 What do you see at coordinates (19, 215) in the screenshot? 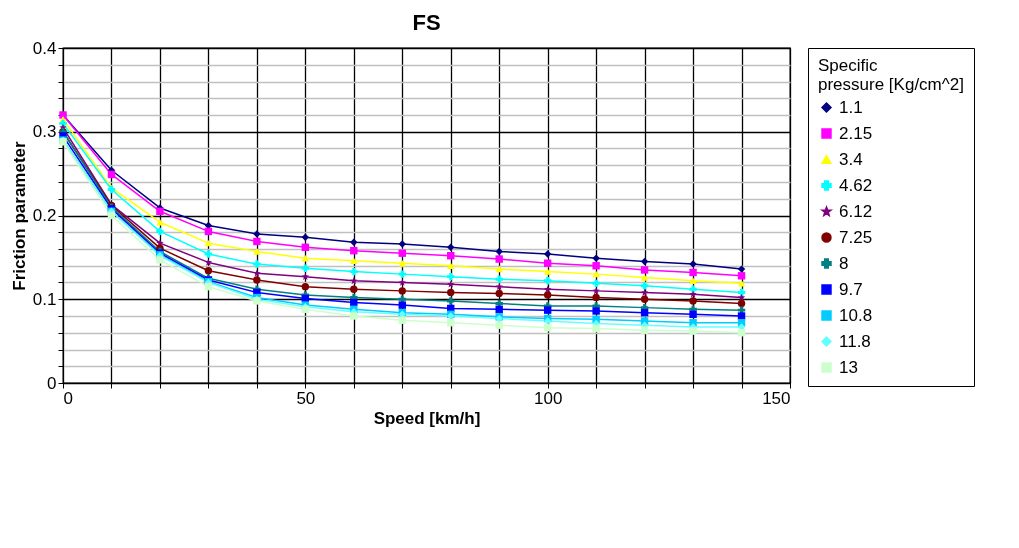
I see `y-axis-title: Friction parameter` at bounding box center [19, 215].